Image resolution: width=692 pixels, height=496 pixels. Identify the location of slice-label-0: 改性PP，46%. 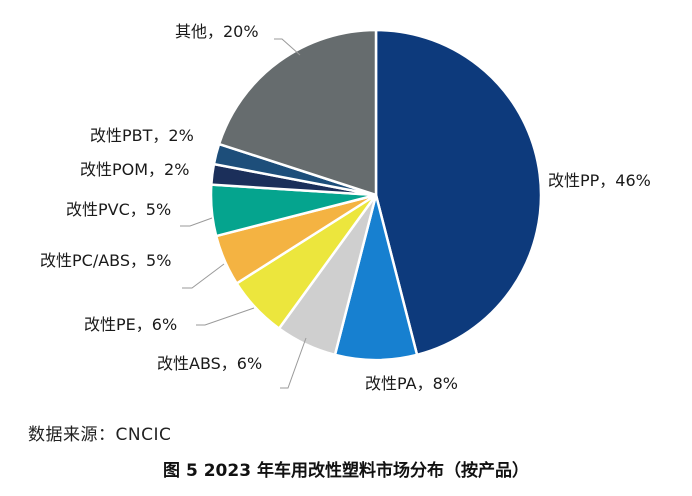
(599, 180).